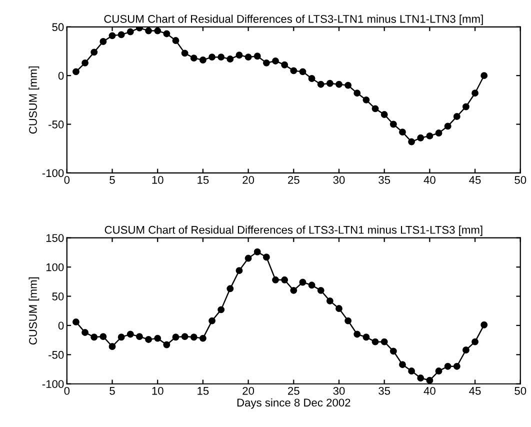 The image size is (531, 427). What do you see at coordinates (158, 390) in the screenshot?
I see `x-tick-label: 10` at bounding box center [158, 390].